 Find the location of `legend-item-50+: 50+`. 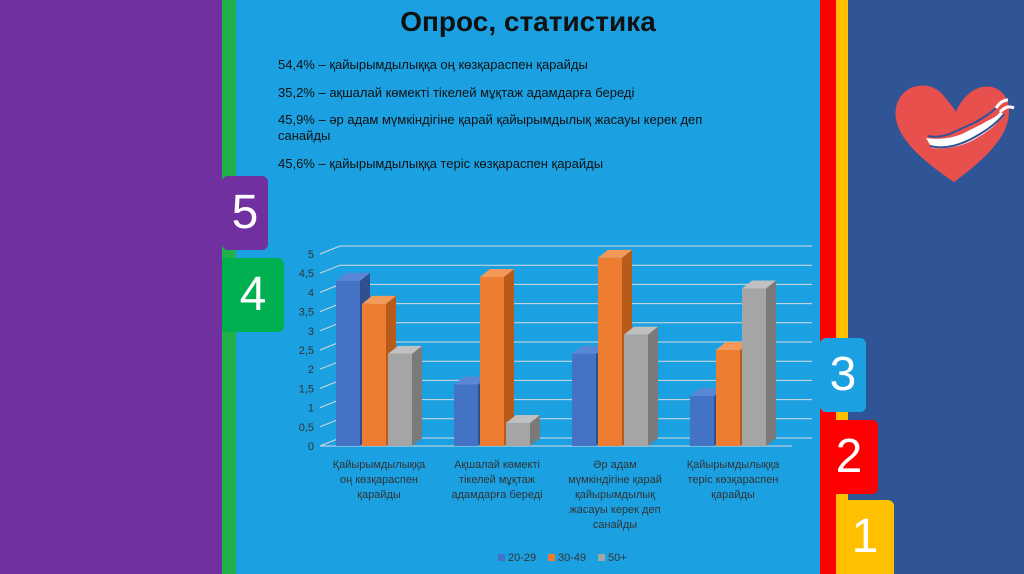

legend-item-50+: 50+ is located at coordinates (612, 558).